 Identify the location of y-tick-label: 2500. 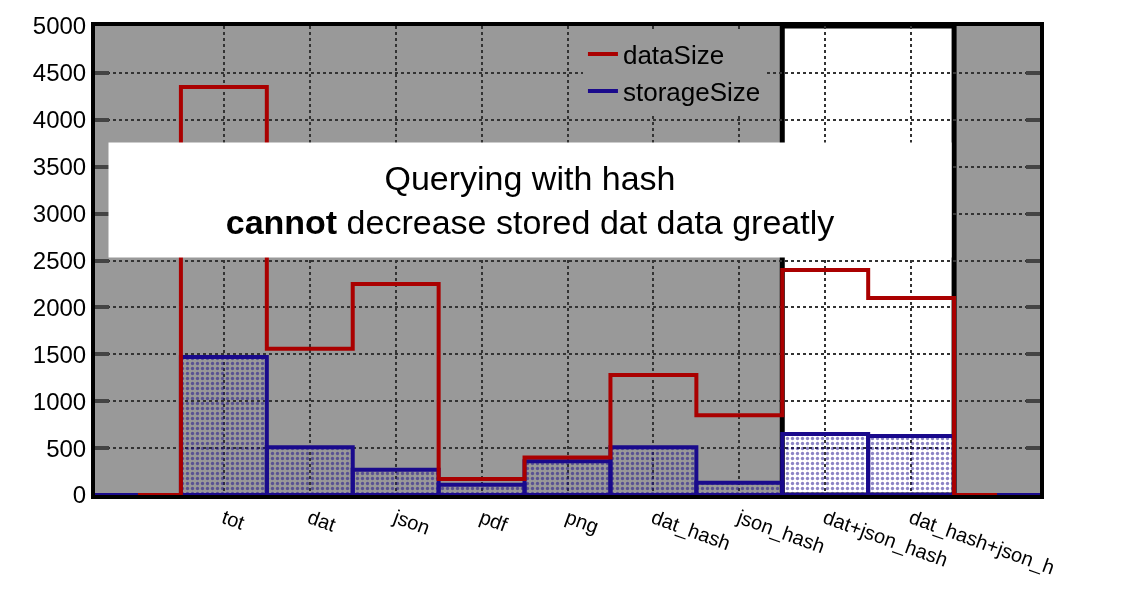
(59, 260).